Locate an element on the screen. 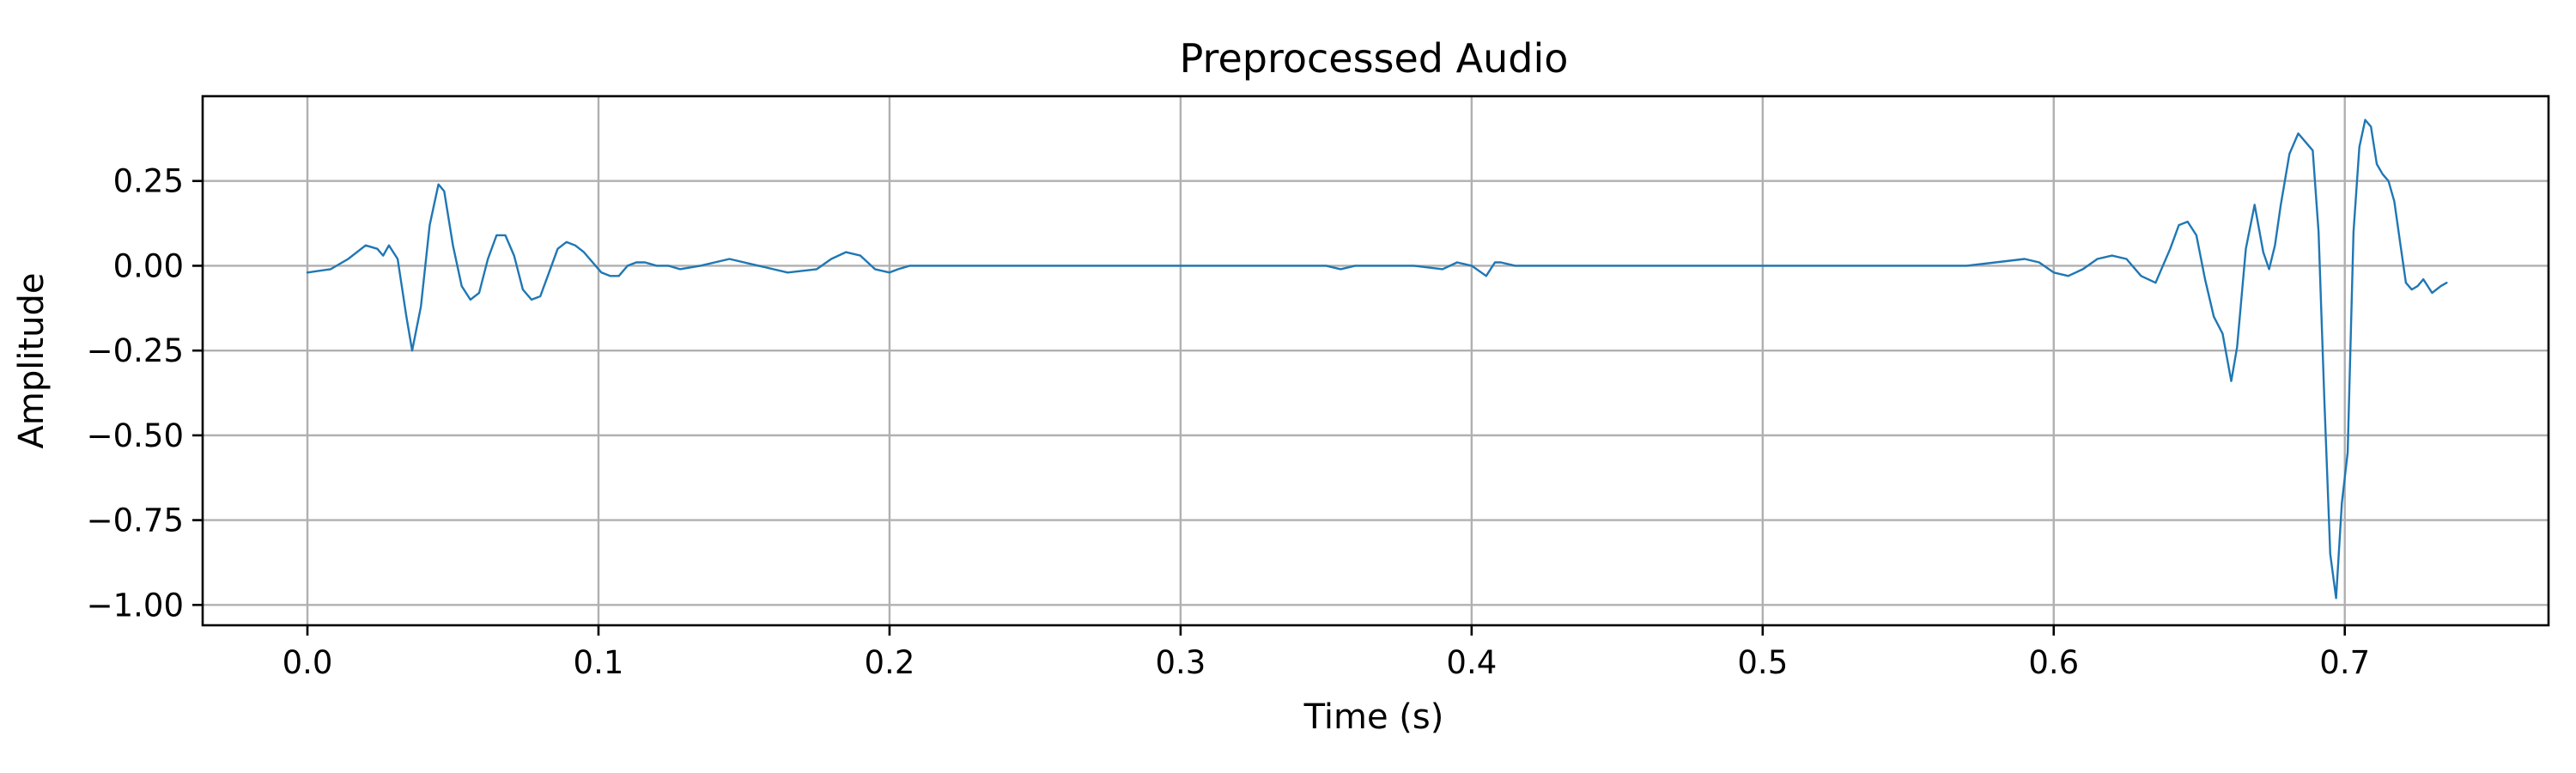 The height and width of the screenshot is (773, 2576). x-tick-label: 0.6 is located at coordinates (2053, 662).